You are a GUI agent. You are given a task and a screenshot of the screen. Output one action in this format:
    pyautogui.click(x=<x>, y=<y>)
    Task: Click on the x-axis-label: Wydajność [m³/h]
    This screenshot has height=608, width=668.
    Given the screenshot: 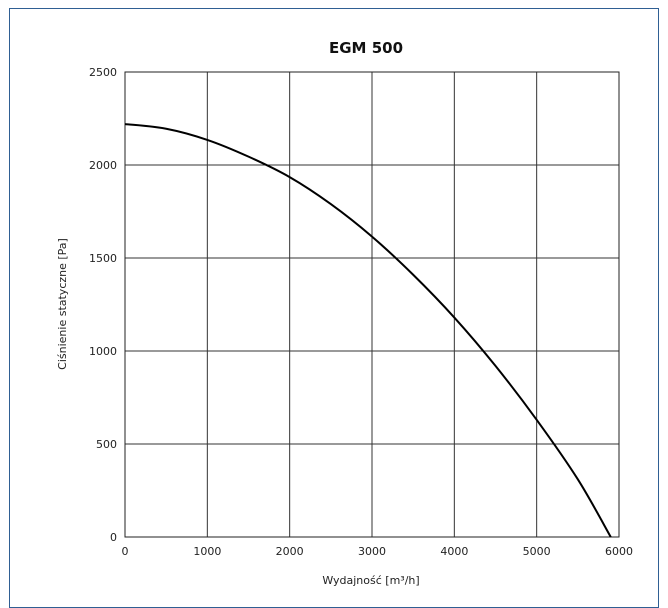 What is the action you would take?
    pyautogui.click(x=370, y=580)
    